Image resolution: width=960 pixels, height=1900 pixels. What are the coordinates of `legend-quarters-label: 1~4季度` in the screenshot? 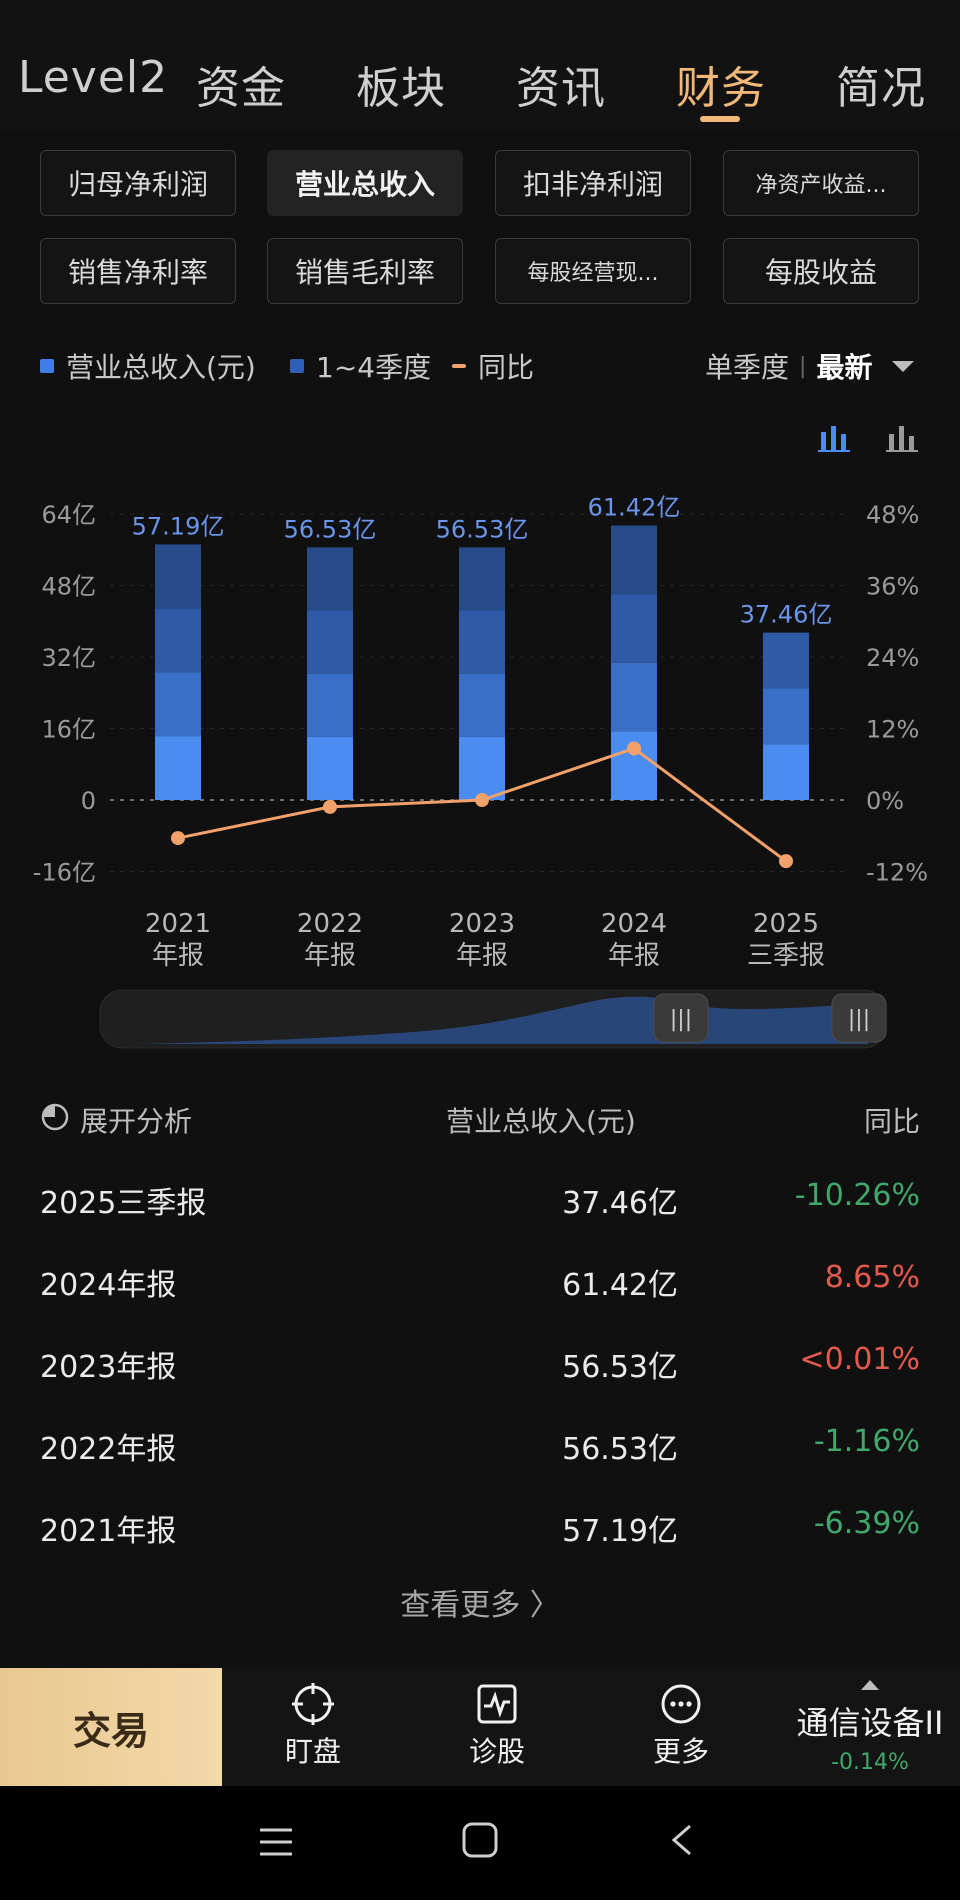 It's located at (374, 367).